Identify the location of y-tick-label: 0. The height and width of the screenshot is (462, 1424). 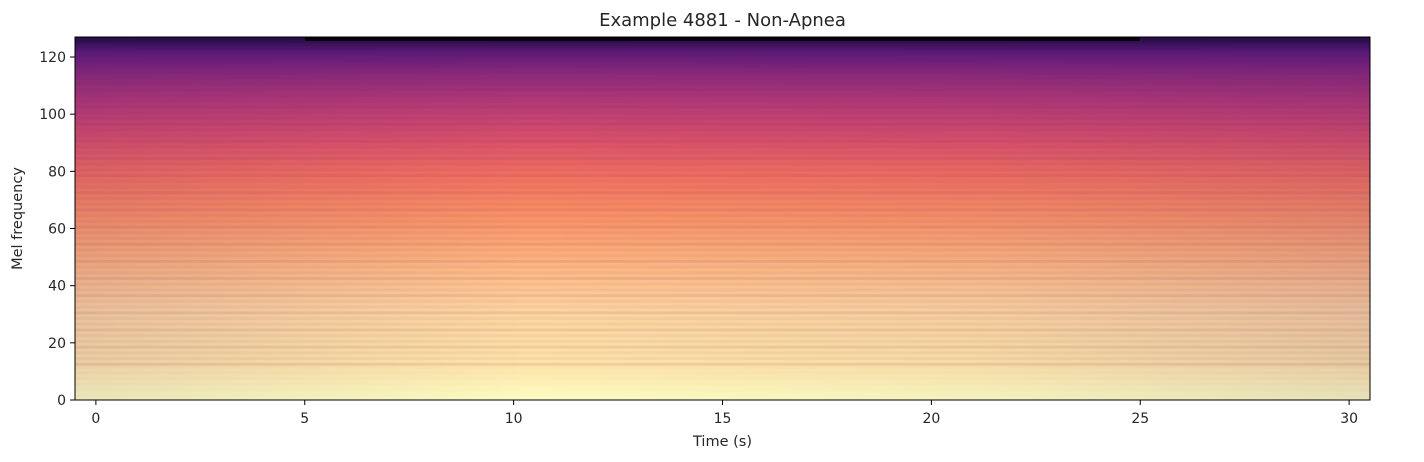
(61, 401).